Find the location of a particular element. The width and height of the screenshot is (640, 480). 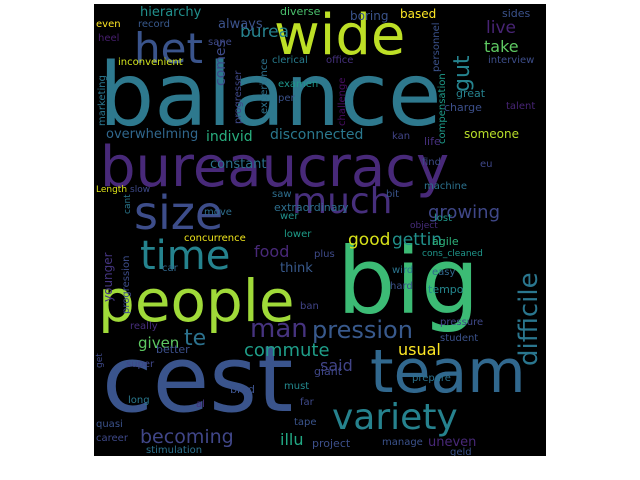

word-office: office is located at coordinates (340, 60).